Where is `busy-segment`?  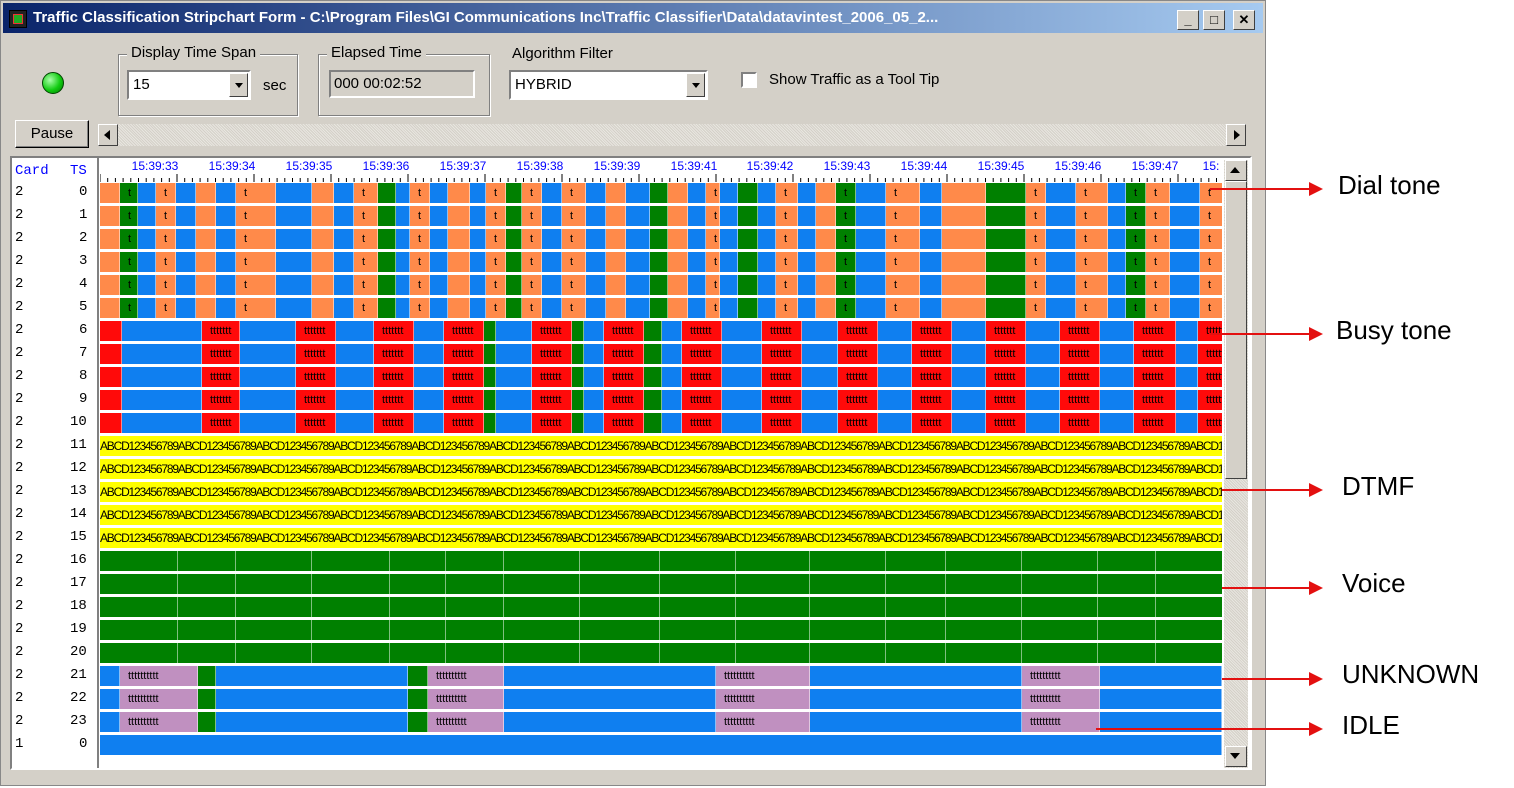
busy-segment is located at coordinates (111, 423).